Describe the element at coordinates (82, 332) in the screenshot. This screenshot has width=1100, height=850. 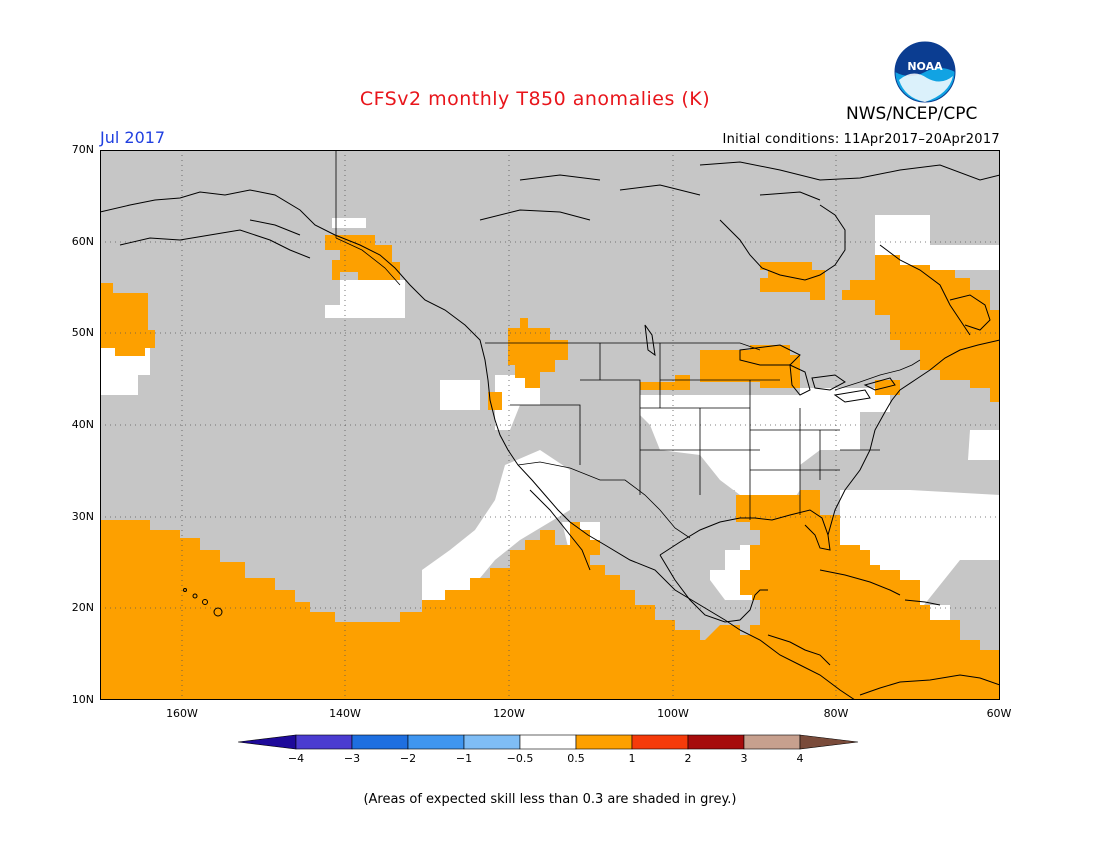
I see `lat-label: 50N` at that location.